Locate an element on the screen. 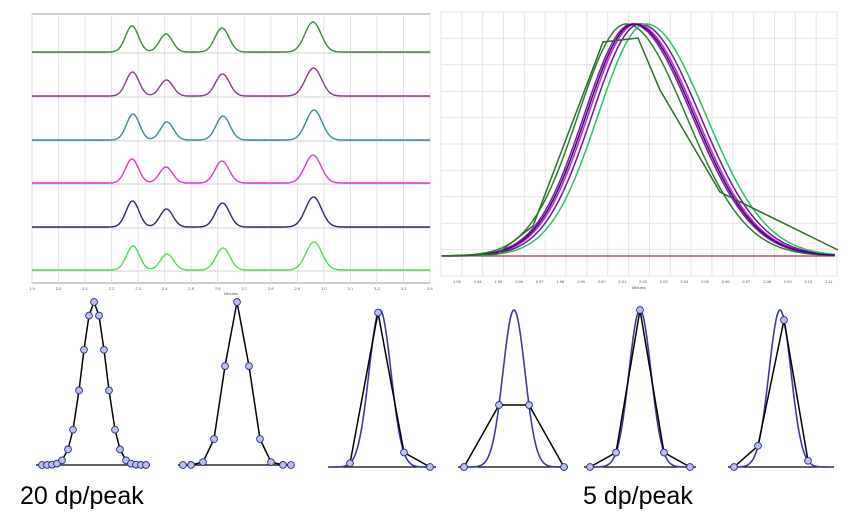  traces-x-tick-label: 2.5 is located at coordinates (191, 288).